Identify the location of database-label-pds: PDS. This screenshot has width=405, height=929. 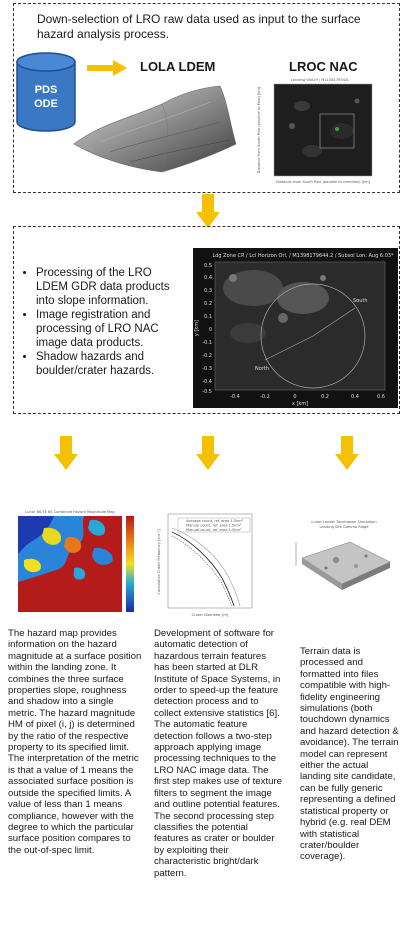
(46, 90).